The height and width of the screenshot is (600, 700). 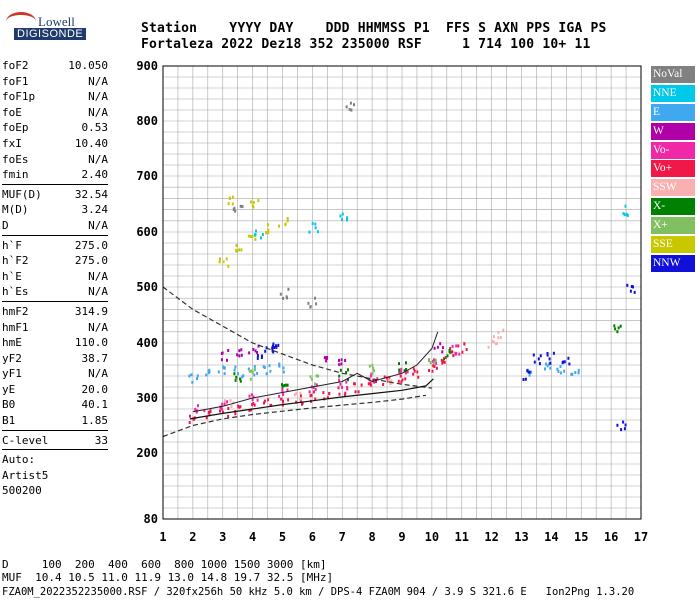 I want to click on param-row: C-level 33, so click(x=55, y=441).